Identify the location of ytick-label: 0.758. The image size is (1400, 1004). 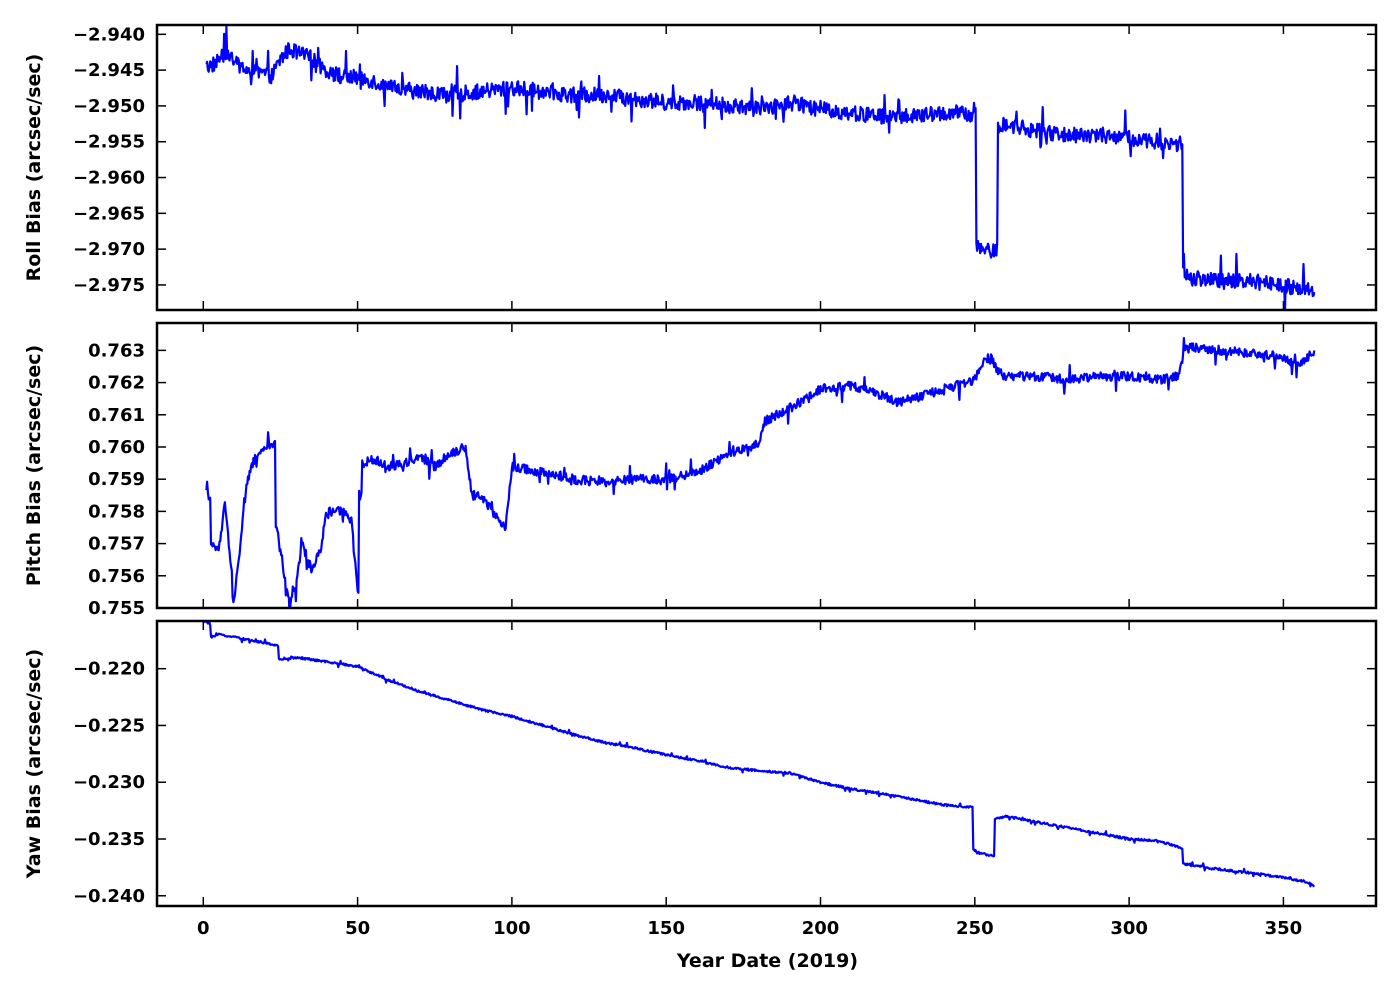
(116, 511).